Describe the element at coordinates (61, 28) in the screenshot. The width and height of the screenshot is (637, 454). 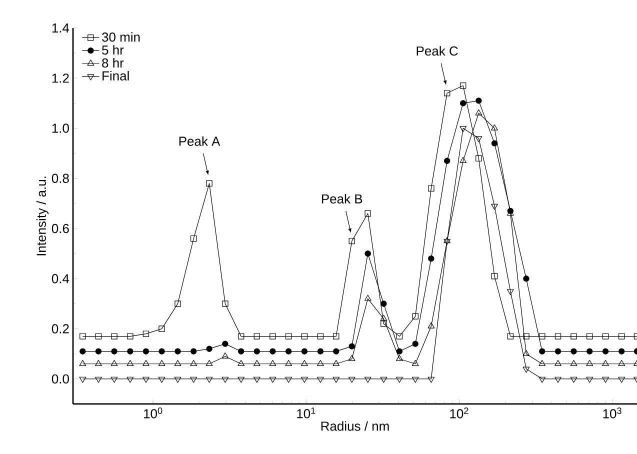
I see `y-tick-label: 1.4` at that location.